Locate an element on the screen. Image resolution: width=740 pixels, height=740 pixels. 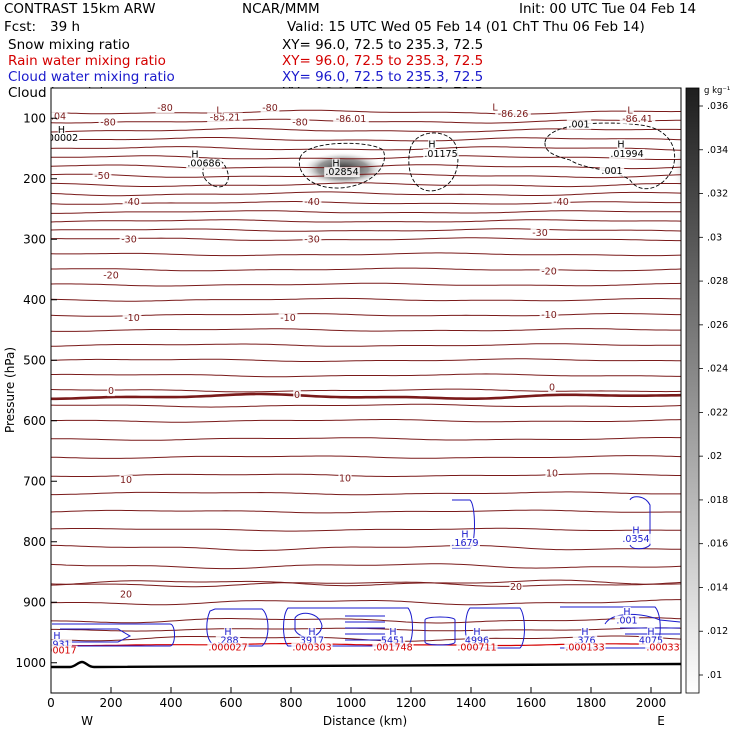
cloud-water-max-label: .1679 is located at coordinates (464, 543).